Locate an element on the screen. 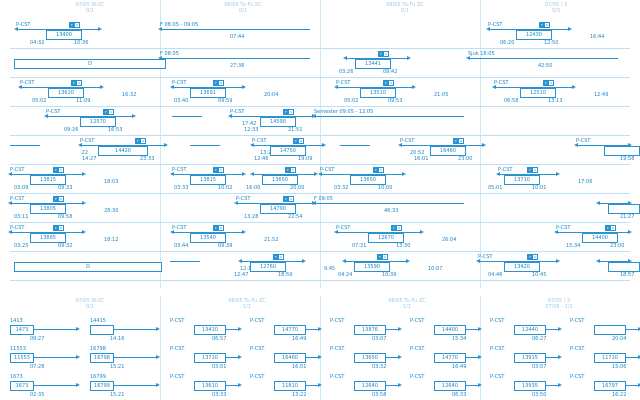 This screenshot has height=400, width=640. shift-box: 12760 is located at coordinates (268, 267).